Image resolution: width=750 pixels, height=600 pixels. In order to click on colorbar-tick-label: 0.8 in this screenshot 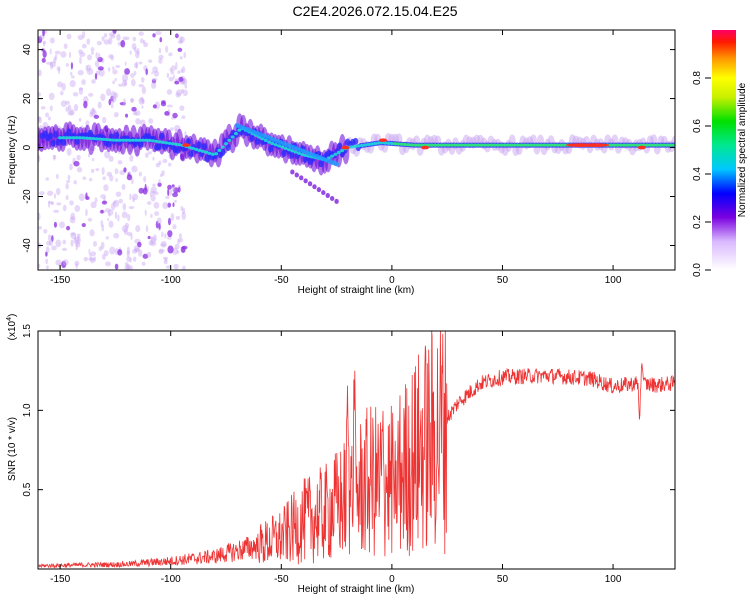, I will do `click(697, 78)`.